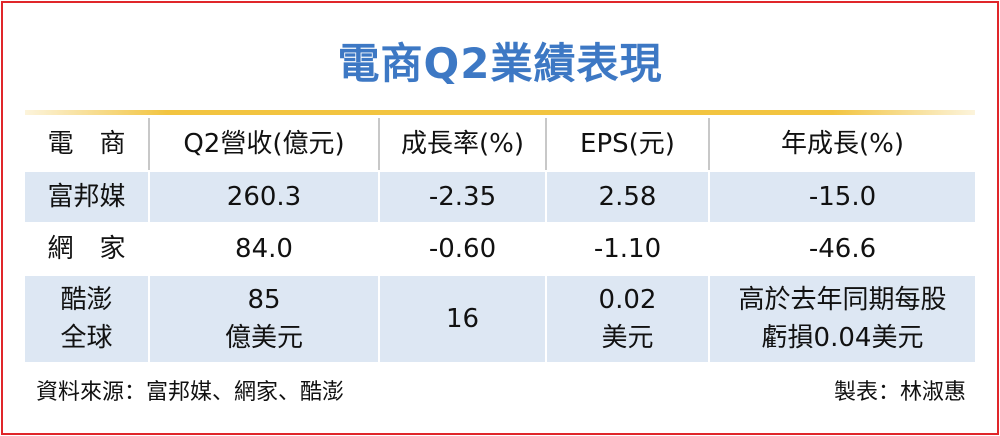  I want to click on cell-text: 富邦媒, so click(86, 197).